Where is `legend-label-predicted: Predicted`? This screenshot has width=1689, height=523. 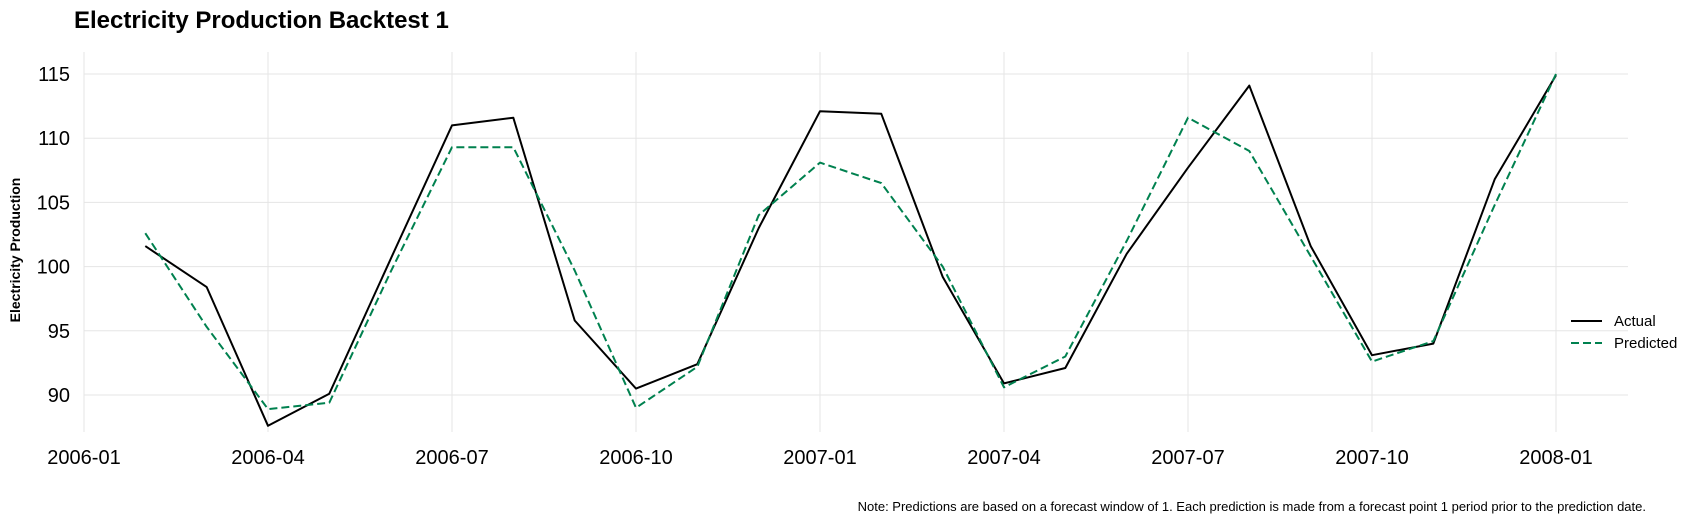 legend-label-predicted: Predicted is located at coordinates (1645, 343).